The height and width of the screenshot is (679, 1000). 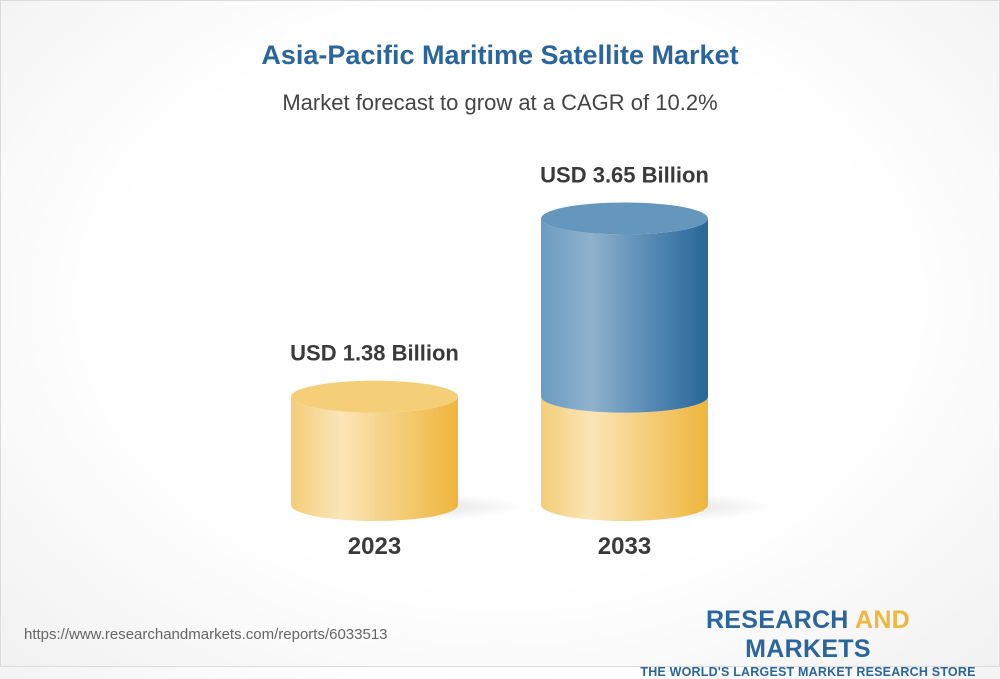 I want to click on logo-text-research: RESEARCH, so click(x=780, y=620).